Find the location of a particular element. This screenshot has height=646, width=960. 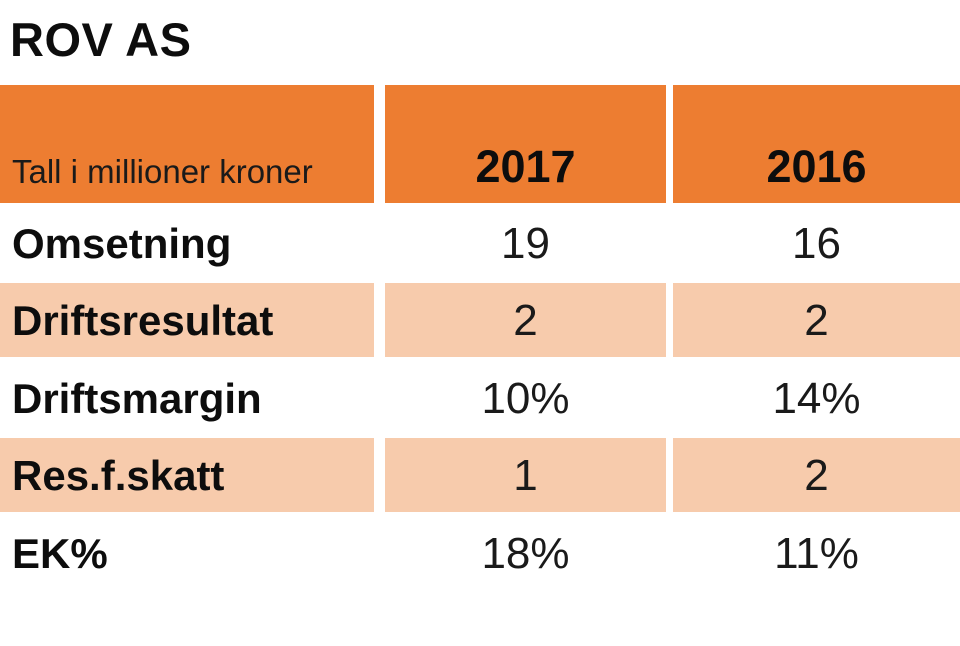

row-label: Res.f.skatt is located at coordinates (187, 475).